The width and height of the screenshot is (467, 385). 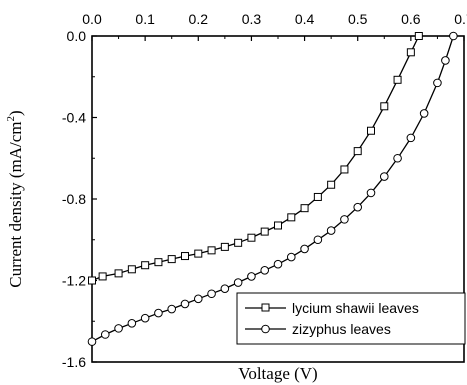 I want to click on y-tick-label: -0.8, so click(x=74, y=199).